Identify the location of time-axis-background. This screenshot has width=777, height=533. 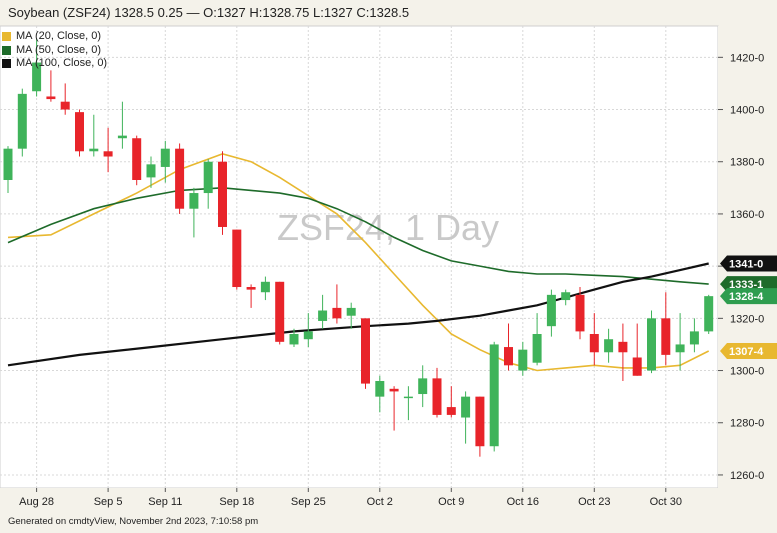
(388, 500).